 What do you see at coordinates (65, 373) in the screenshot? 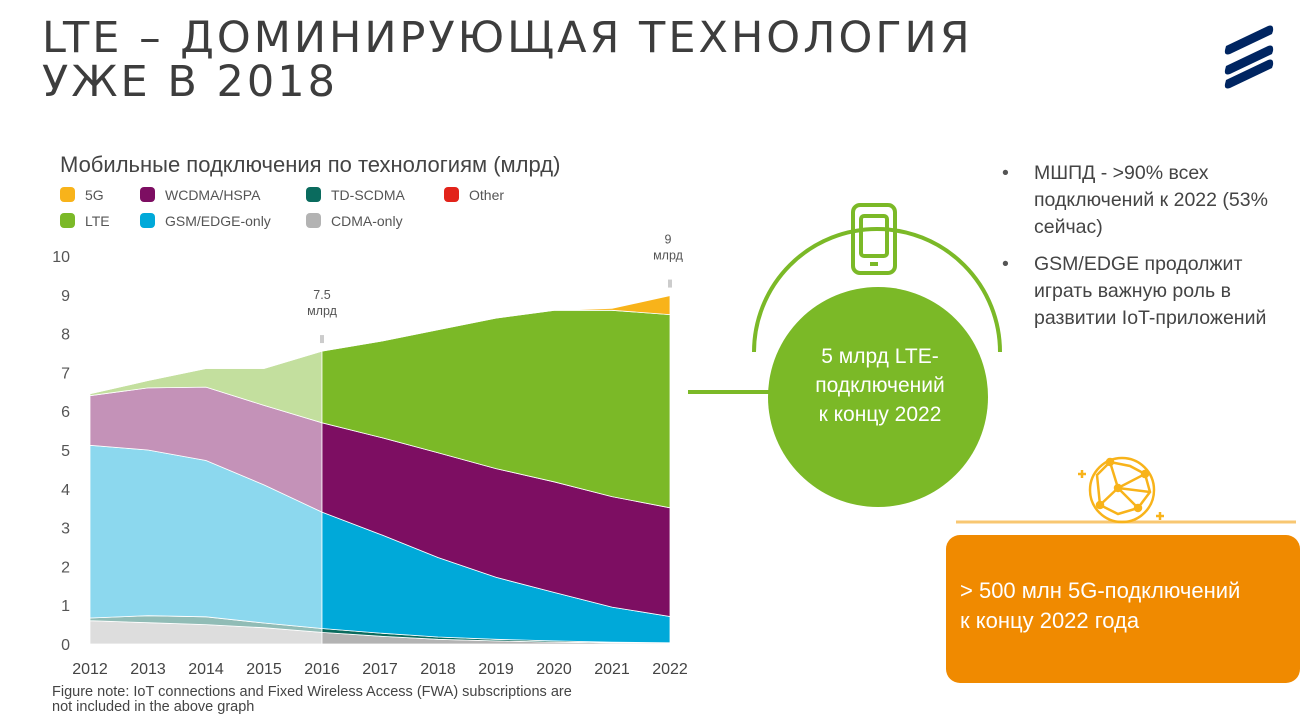
I see `y-tick-label: 7` at bounding box center [65, 373].